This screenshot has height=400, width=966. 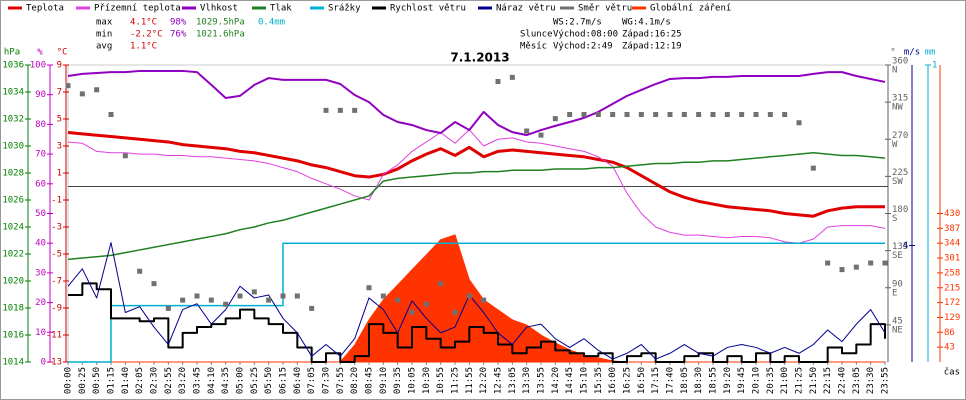 I want to click on x-tick-label: 23:30, so click(x=871, y=380).